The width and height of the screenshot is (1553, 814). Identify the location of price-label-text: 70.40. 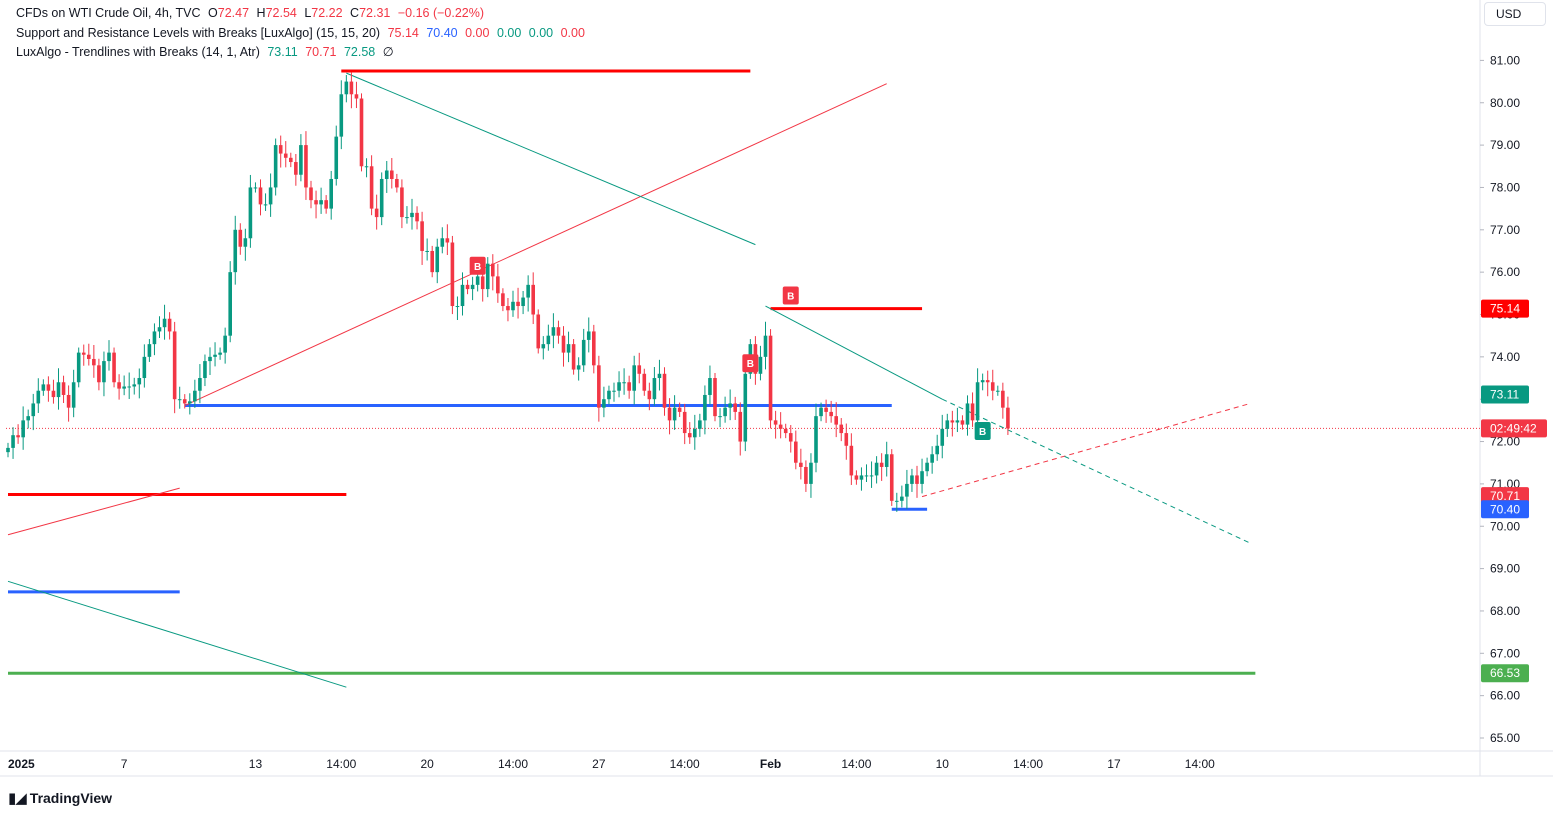
(1505, 509).